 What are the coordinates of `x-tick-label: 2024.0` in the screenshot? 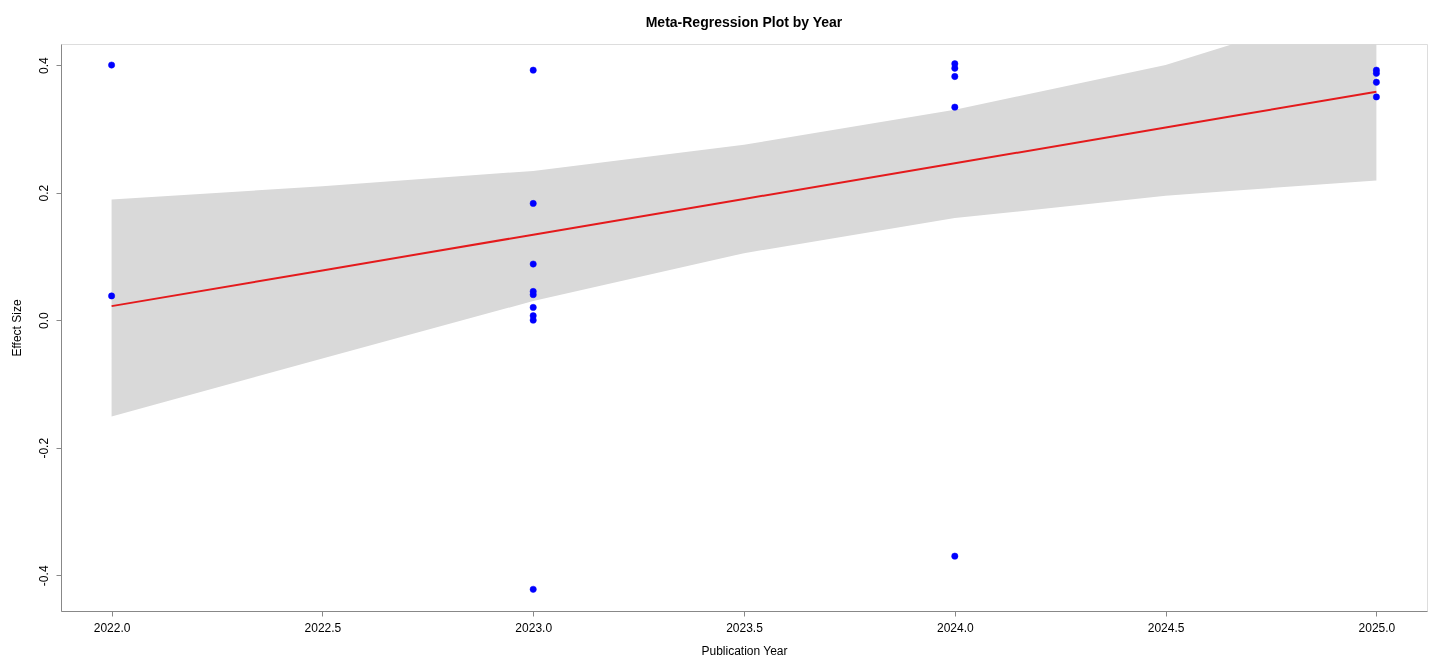 It's located at (955, 627).